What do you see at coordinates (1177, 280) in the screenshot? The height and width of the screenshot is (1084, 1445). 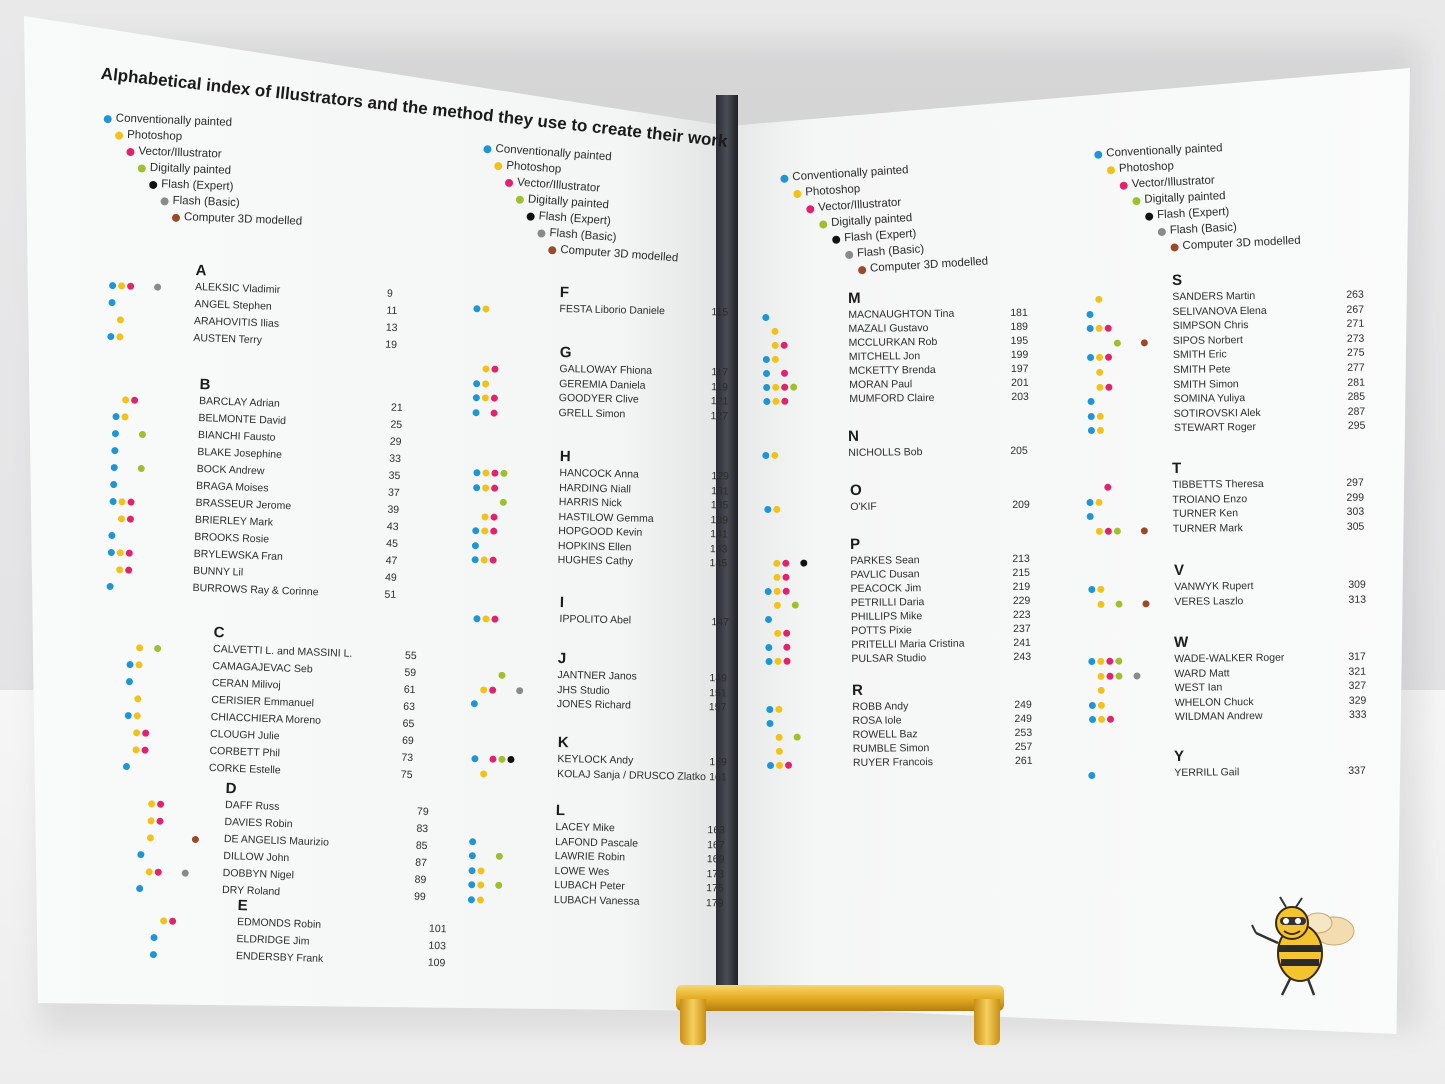 I see `section-letter: S` at bounding box center [1177, 280].